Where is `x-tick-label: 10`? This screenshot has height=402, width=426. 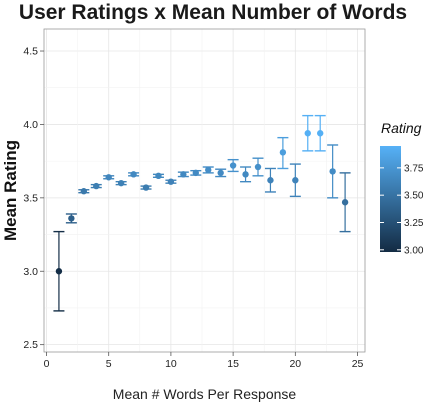
x-tick-label: 10 is located at coordinates (171, 364).